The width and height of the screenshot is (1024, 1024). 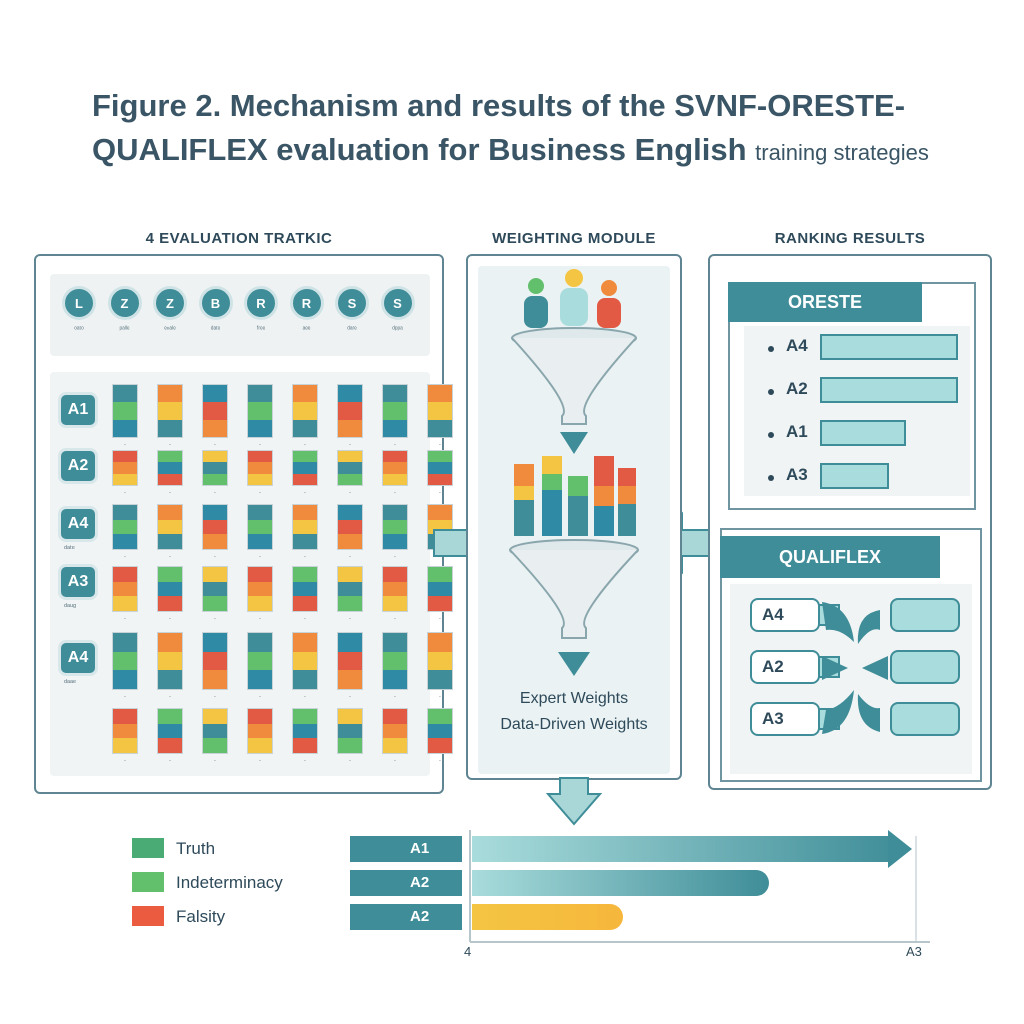 What do you see at coordinates (406, 917) in the screenshot?
I see `final-rank-label-box` at bounding box center [406, 917].